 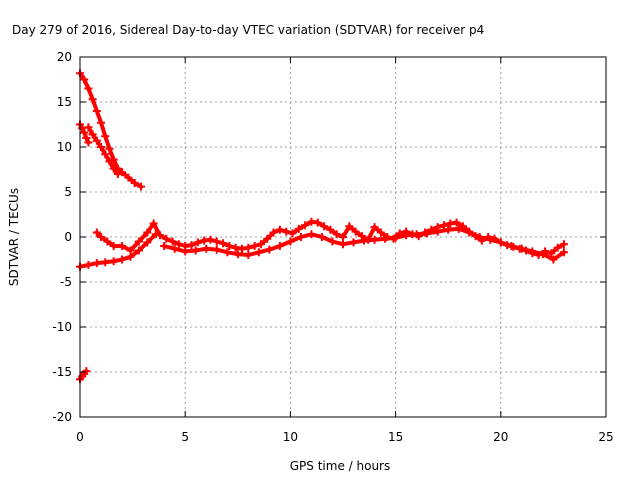 I want to click on x-tick-label: 20, so click(x=500, y=437).